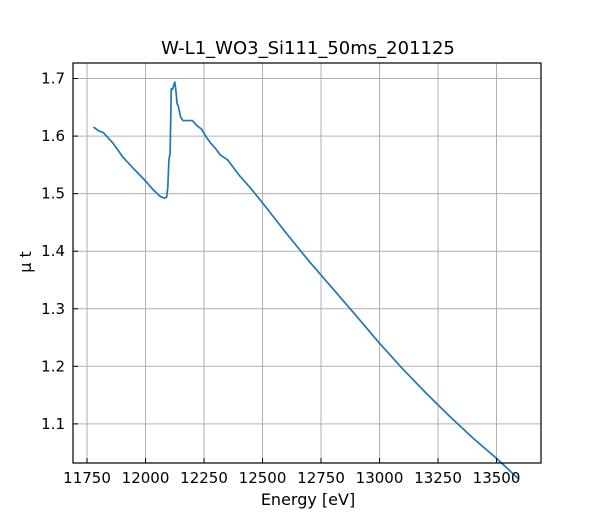 This screenshot has height=524, width=600. I want to click on x-tick-label: 12250, so click(204, 478).